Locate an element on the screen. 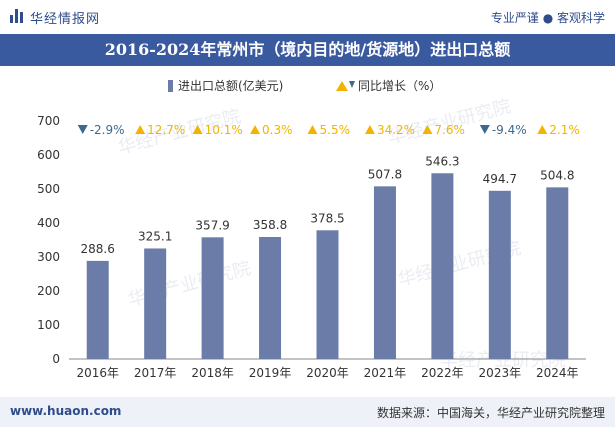  x-tick-label: 2020年 is located at coordinates (327, 373).